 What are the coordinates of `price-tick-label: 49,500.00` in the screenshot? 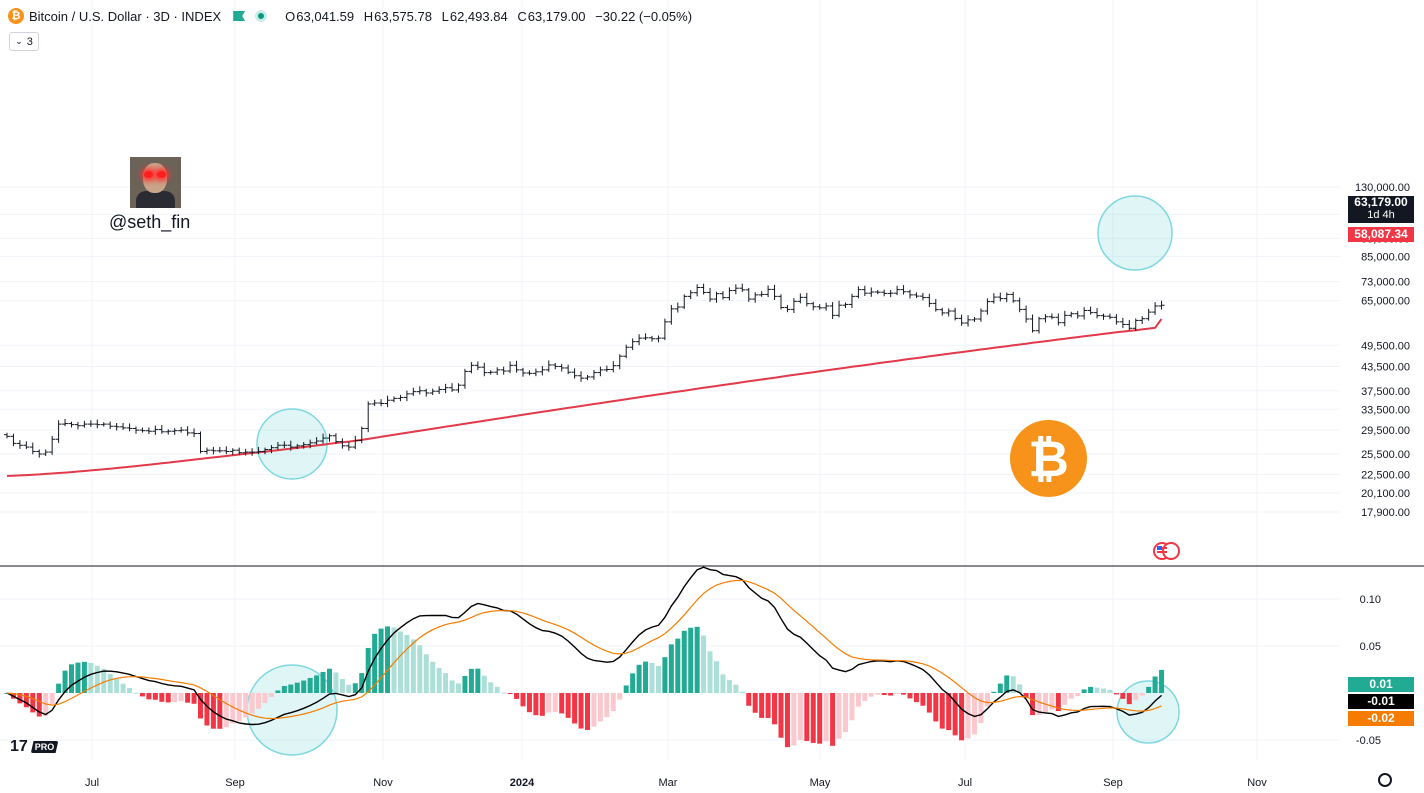 It's located at (1385, 346).